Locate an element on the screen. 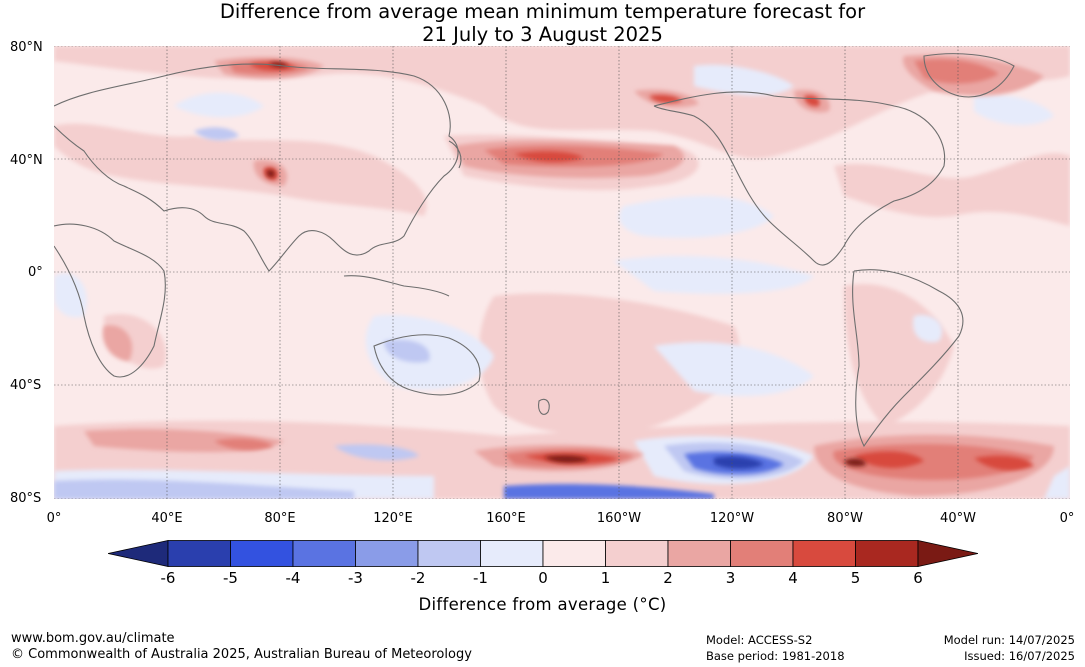 The height and width of the screenshot is (667, 1085). issued-text: Issued: 16/07/2025 is located at coordinates (1019, 656).